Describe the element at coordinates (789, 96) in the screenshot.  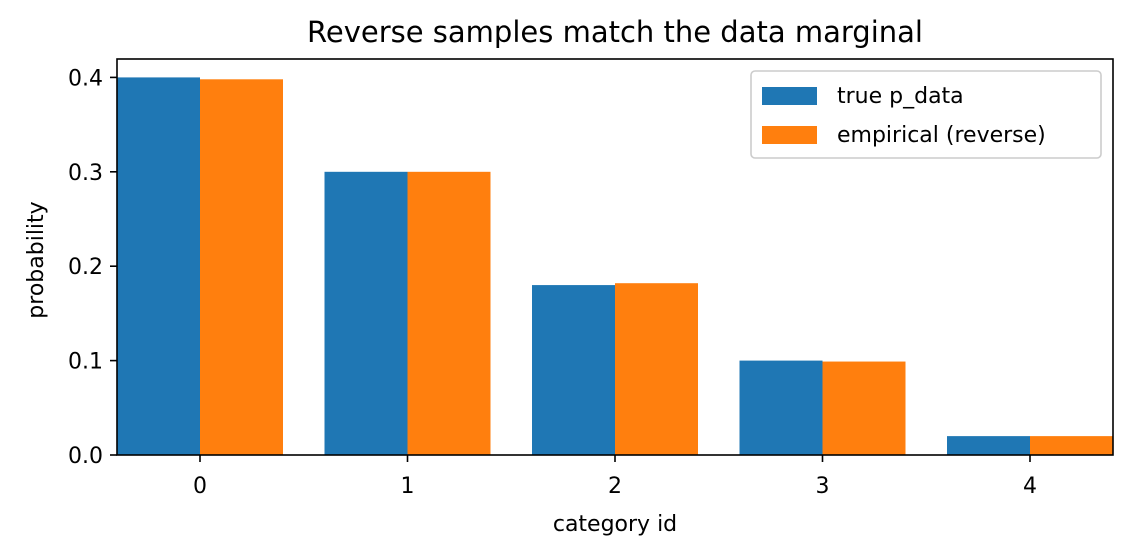
I see `legend-swatch-true` at that location.